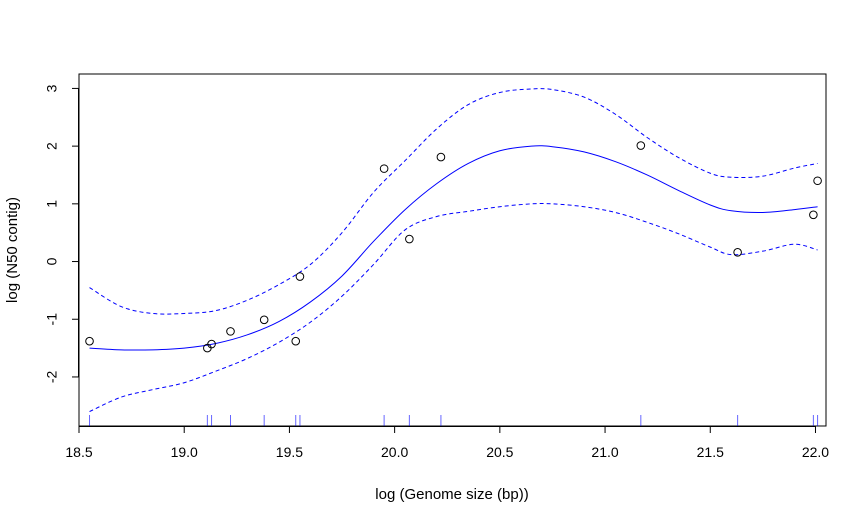 This screenshot has width=867, height=524. What do you see at coordinates (447, 443) in the screenshot?
I see `x-axis: 18.5 19.0 19.5 20.0 20.5 21.0 21.5 22.0` at bounding box center [447, 443].